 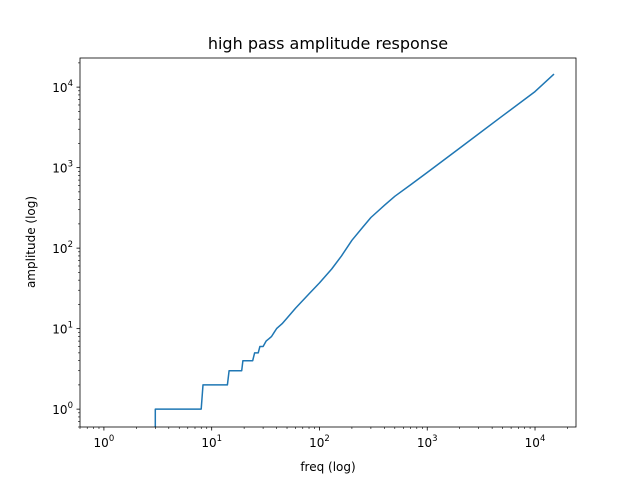 I want to click on x-tick-label: 10⁰, so click(x=104, y=442).